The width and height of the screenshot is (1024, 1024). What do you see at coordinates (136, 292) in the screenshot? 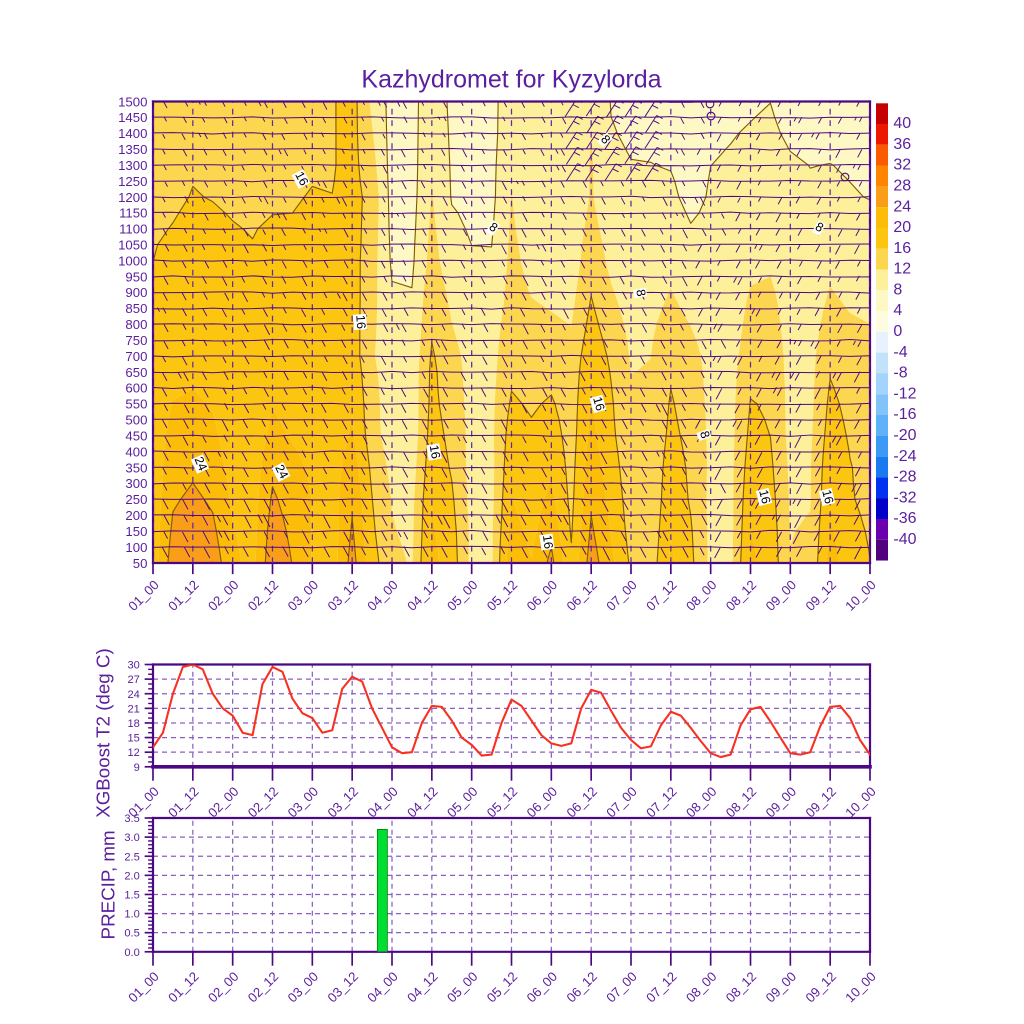
I see `svg-text: 900` at bounding box center [136, 292].